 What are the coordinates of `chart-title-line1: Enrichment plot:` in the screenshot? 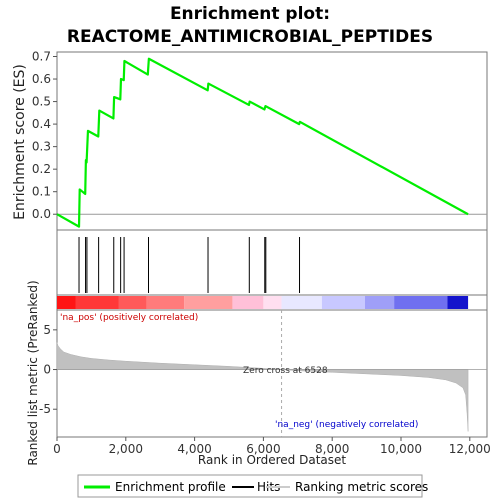 It's located at (250, 14).